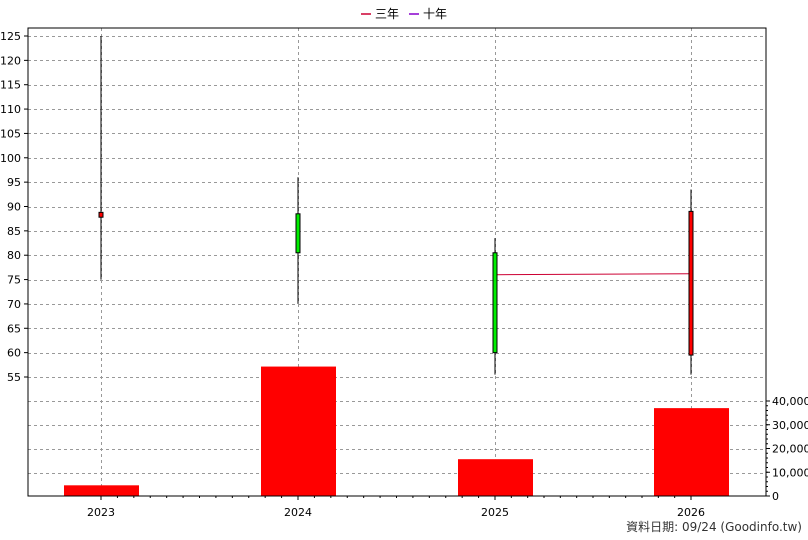  I want to click on legend: 三年 十年, so click(404, 14).